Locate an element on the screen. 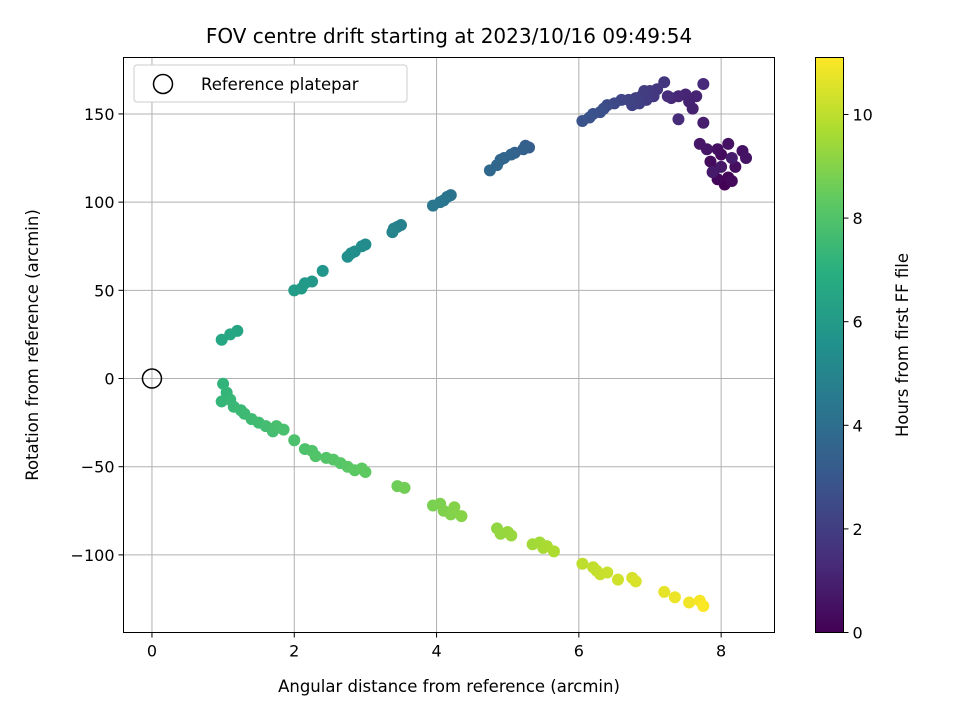  legend-box is located at coordinates (270, 83).